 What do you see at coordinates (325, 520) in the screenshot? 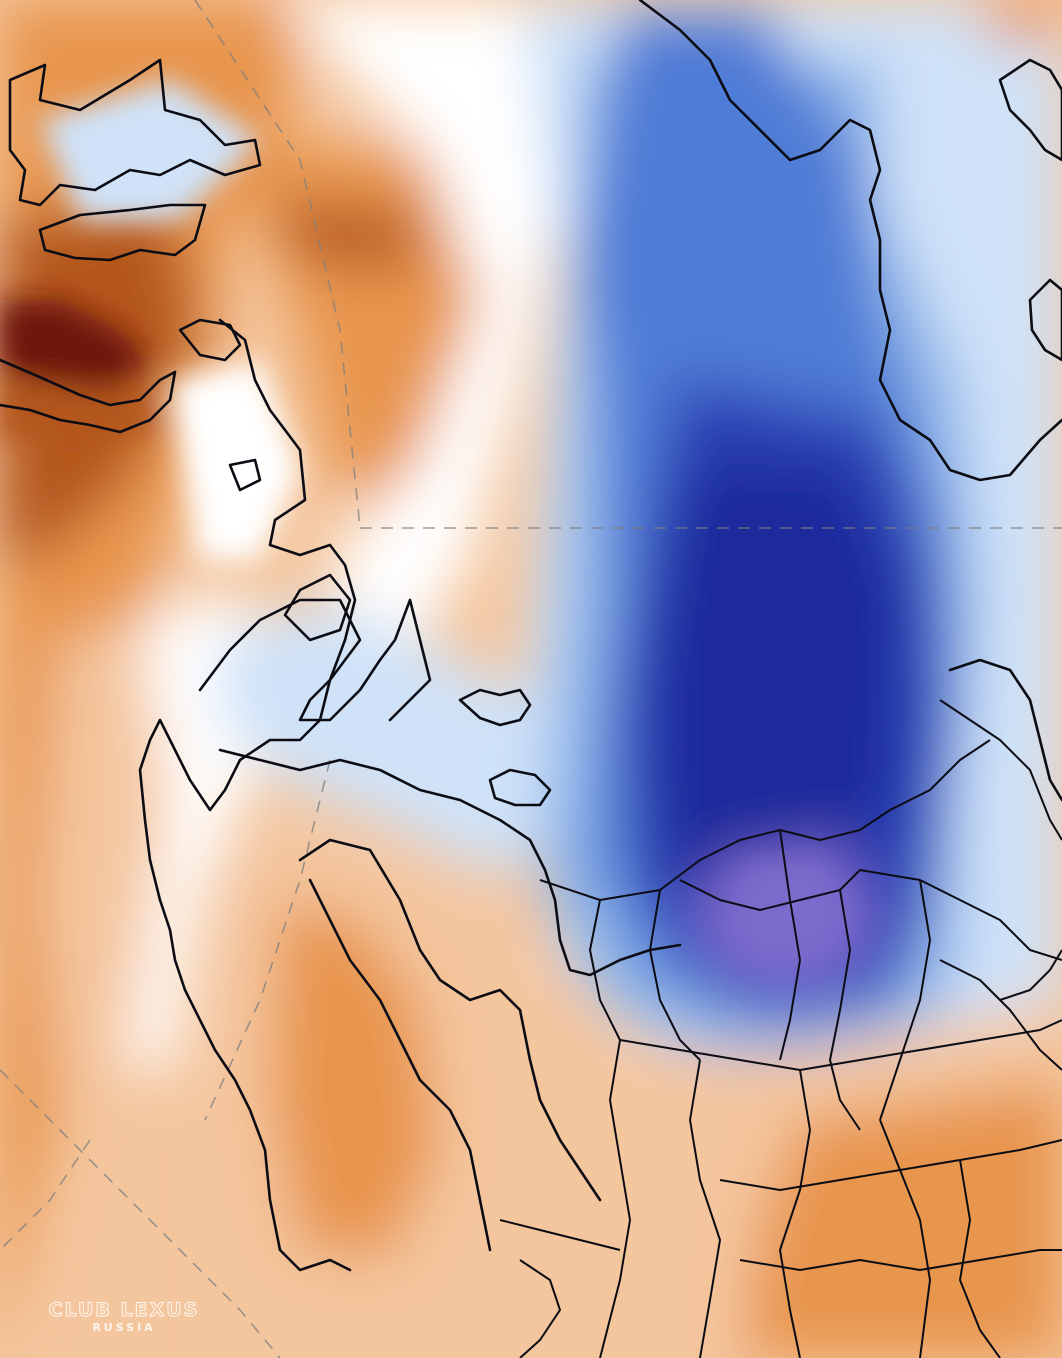
I see `coastline-norway` at bounding box center [325, 520].